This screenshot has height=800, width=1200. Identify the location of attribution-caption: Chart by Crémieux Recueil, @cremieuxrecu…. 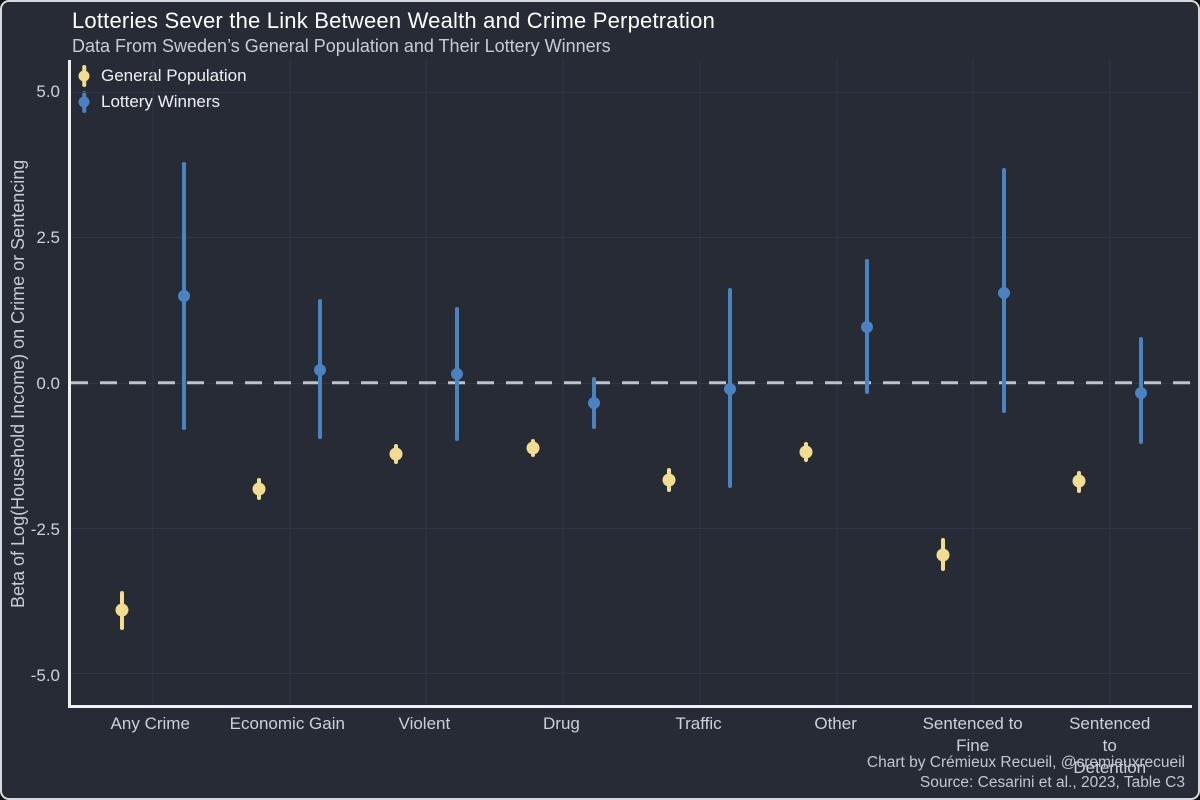
(1026, 772).